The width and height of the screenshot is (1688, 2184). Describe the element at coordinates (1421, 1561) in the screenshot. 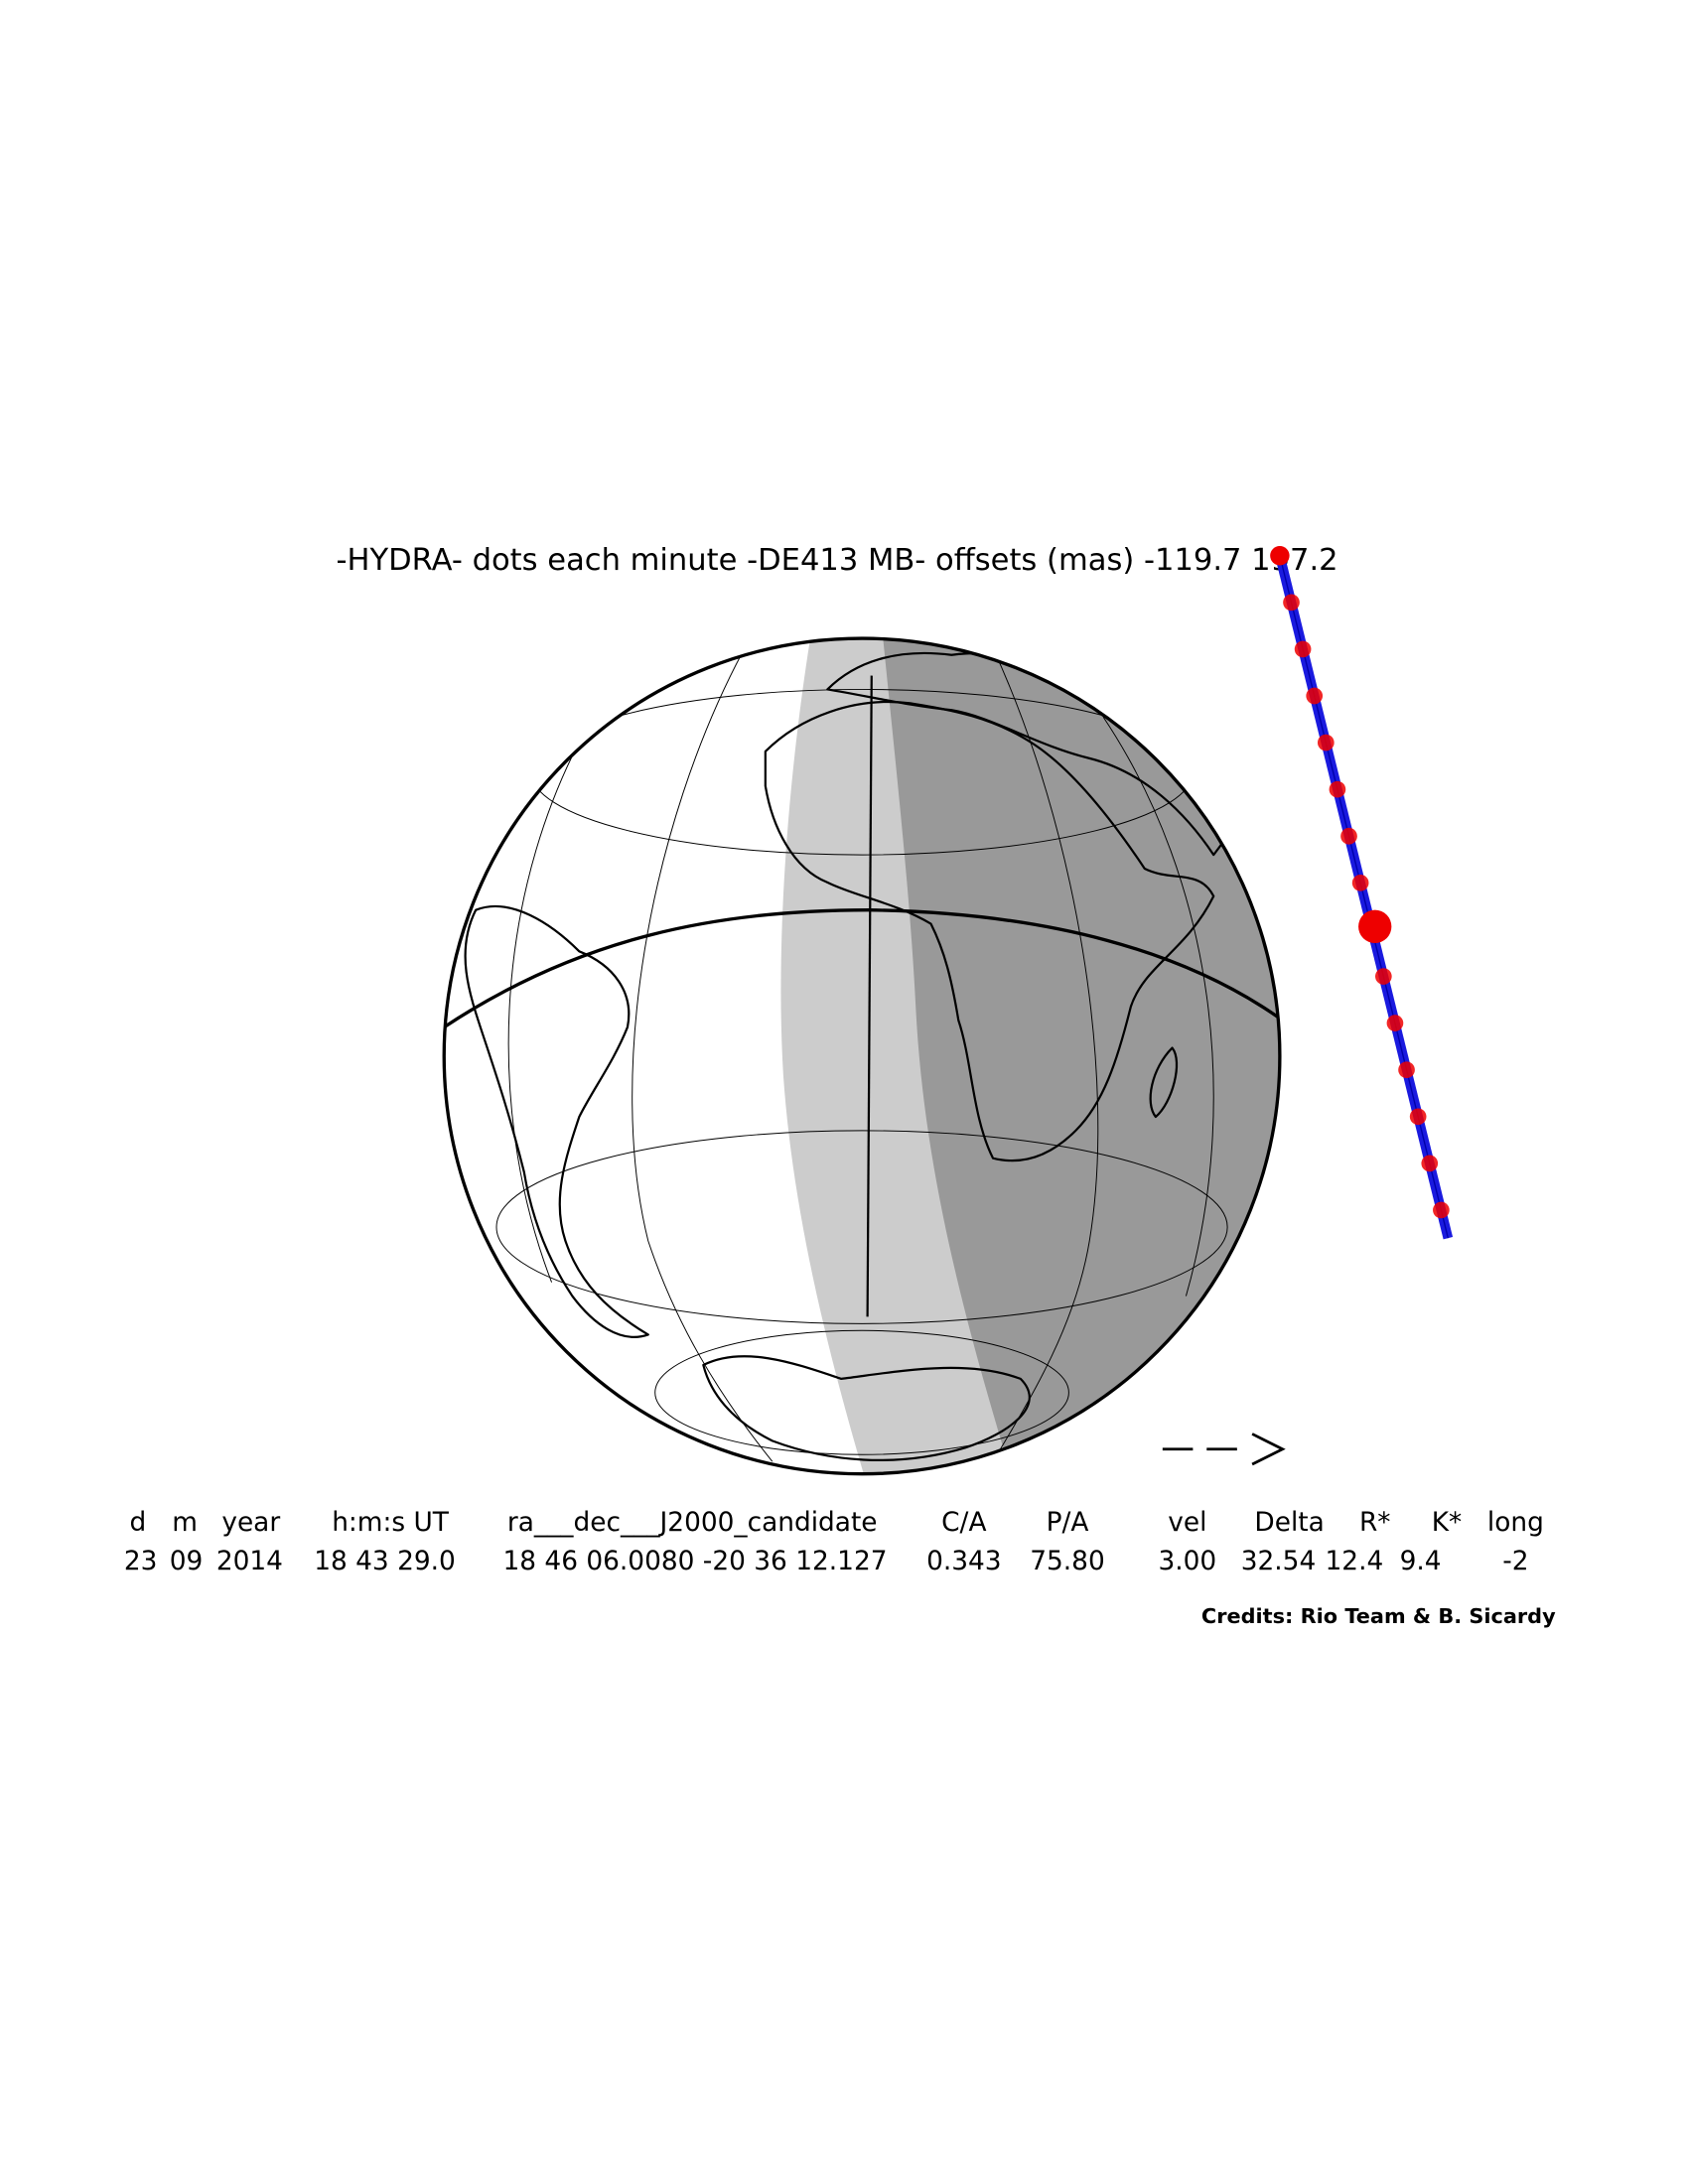

I see `column-value: 9.4` at that location.